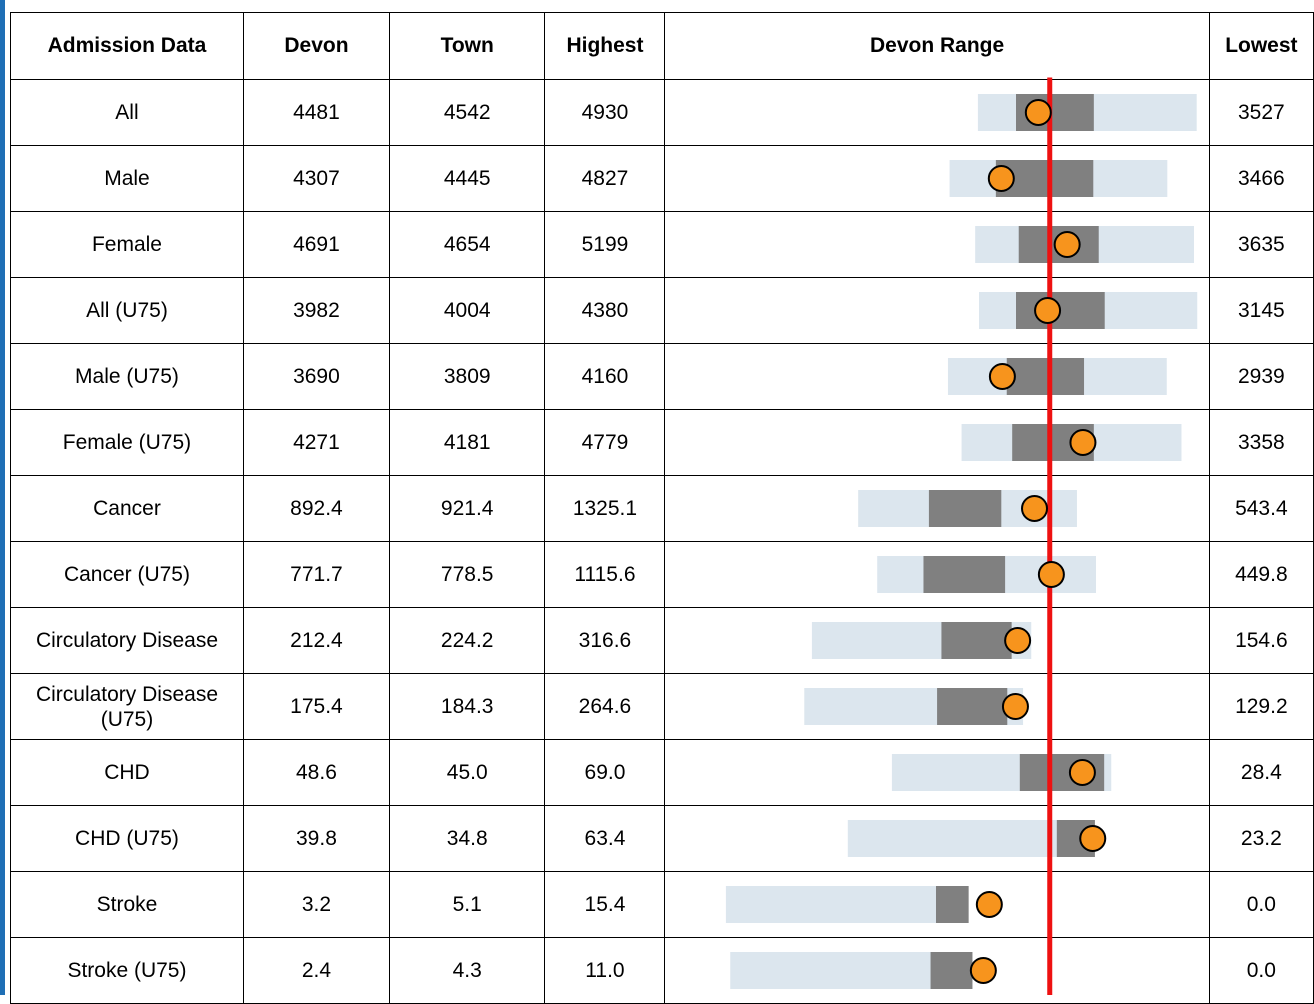 Image resolution: width=1314 pixels, height=1004 pixels. I want to click on table-row: Stroke (U75) 2.4 4.3 11.0 0.0, so click(662, 970).